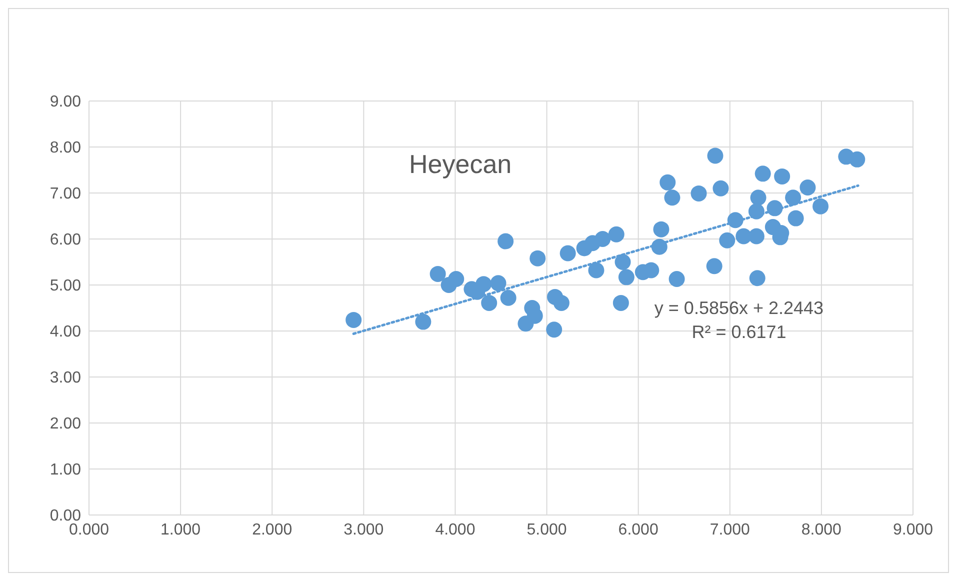  I want to click on y-tick-label: 3.00, so click(66, 378).